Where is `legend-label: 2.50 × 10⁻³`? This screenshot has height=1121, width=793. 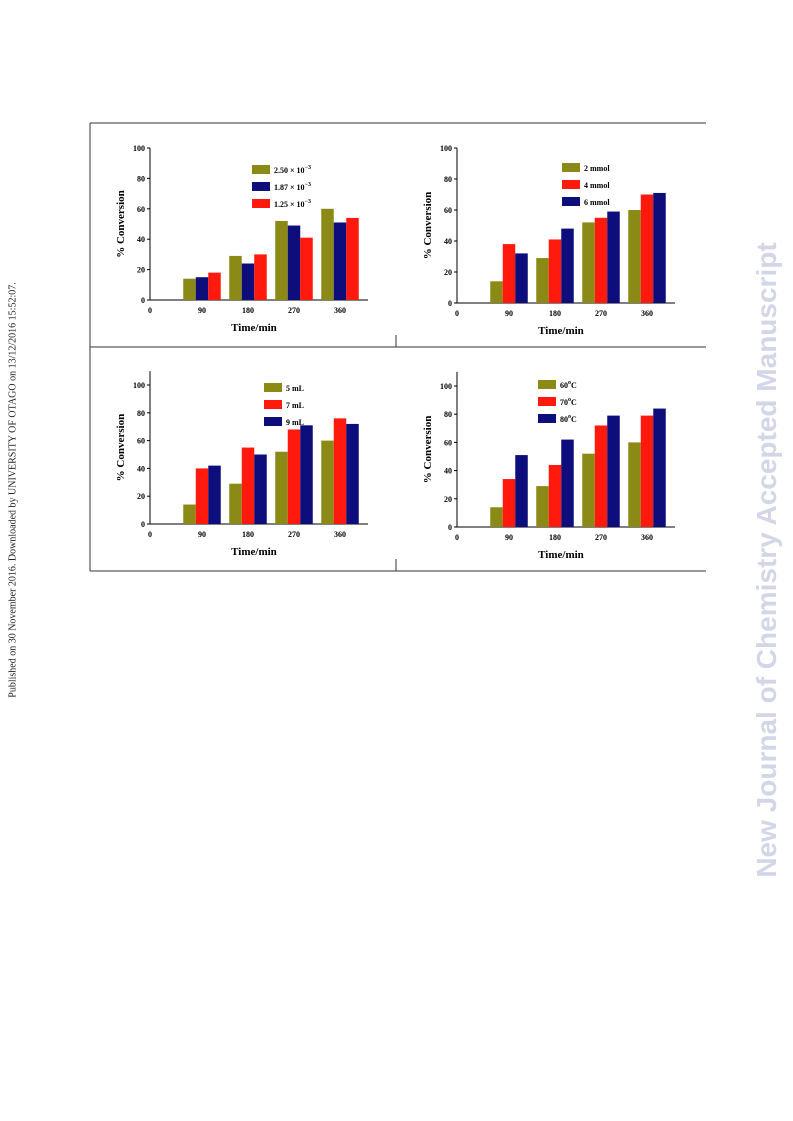 legend-label: 2.50 × 10⁻³ is located at coordinates (292, 170).